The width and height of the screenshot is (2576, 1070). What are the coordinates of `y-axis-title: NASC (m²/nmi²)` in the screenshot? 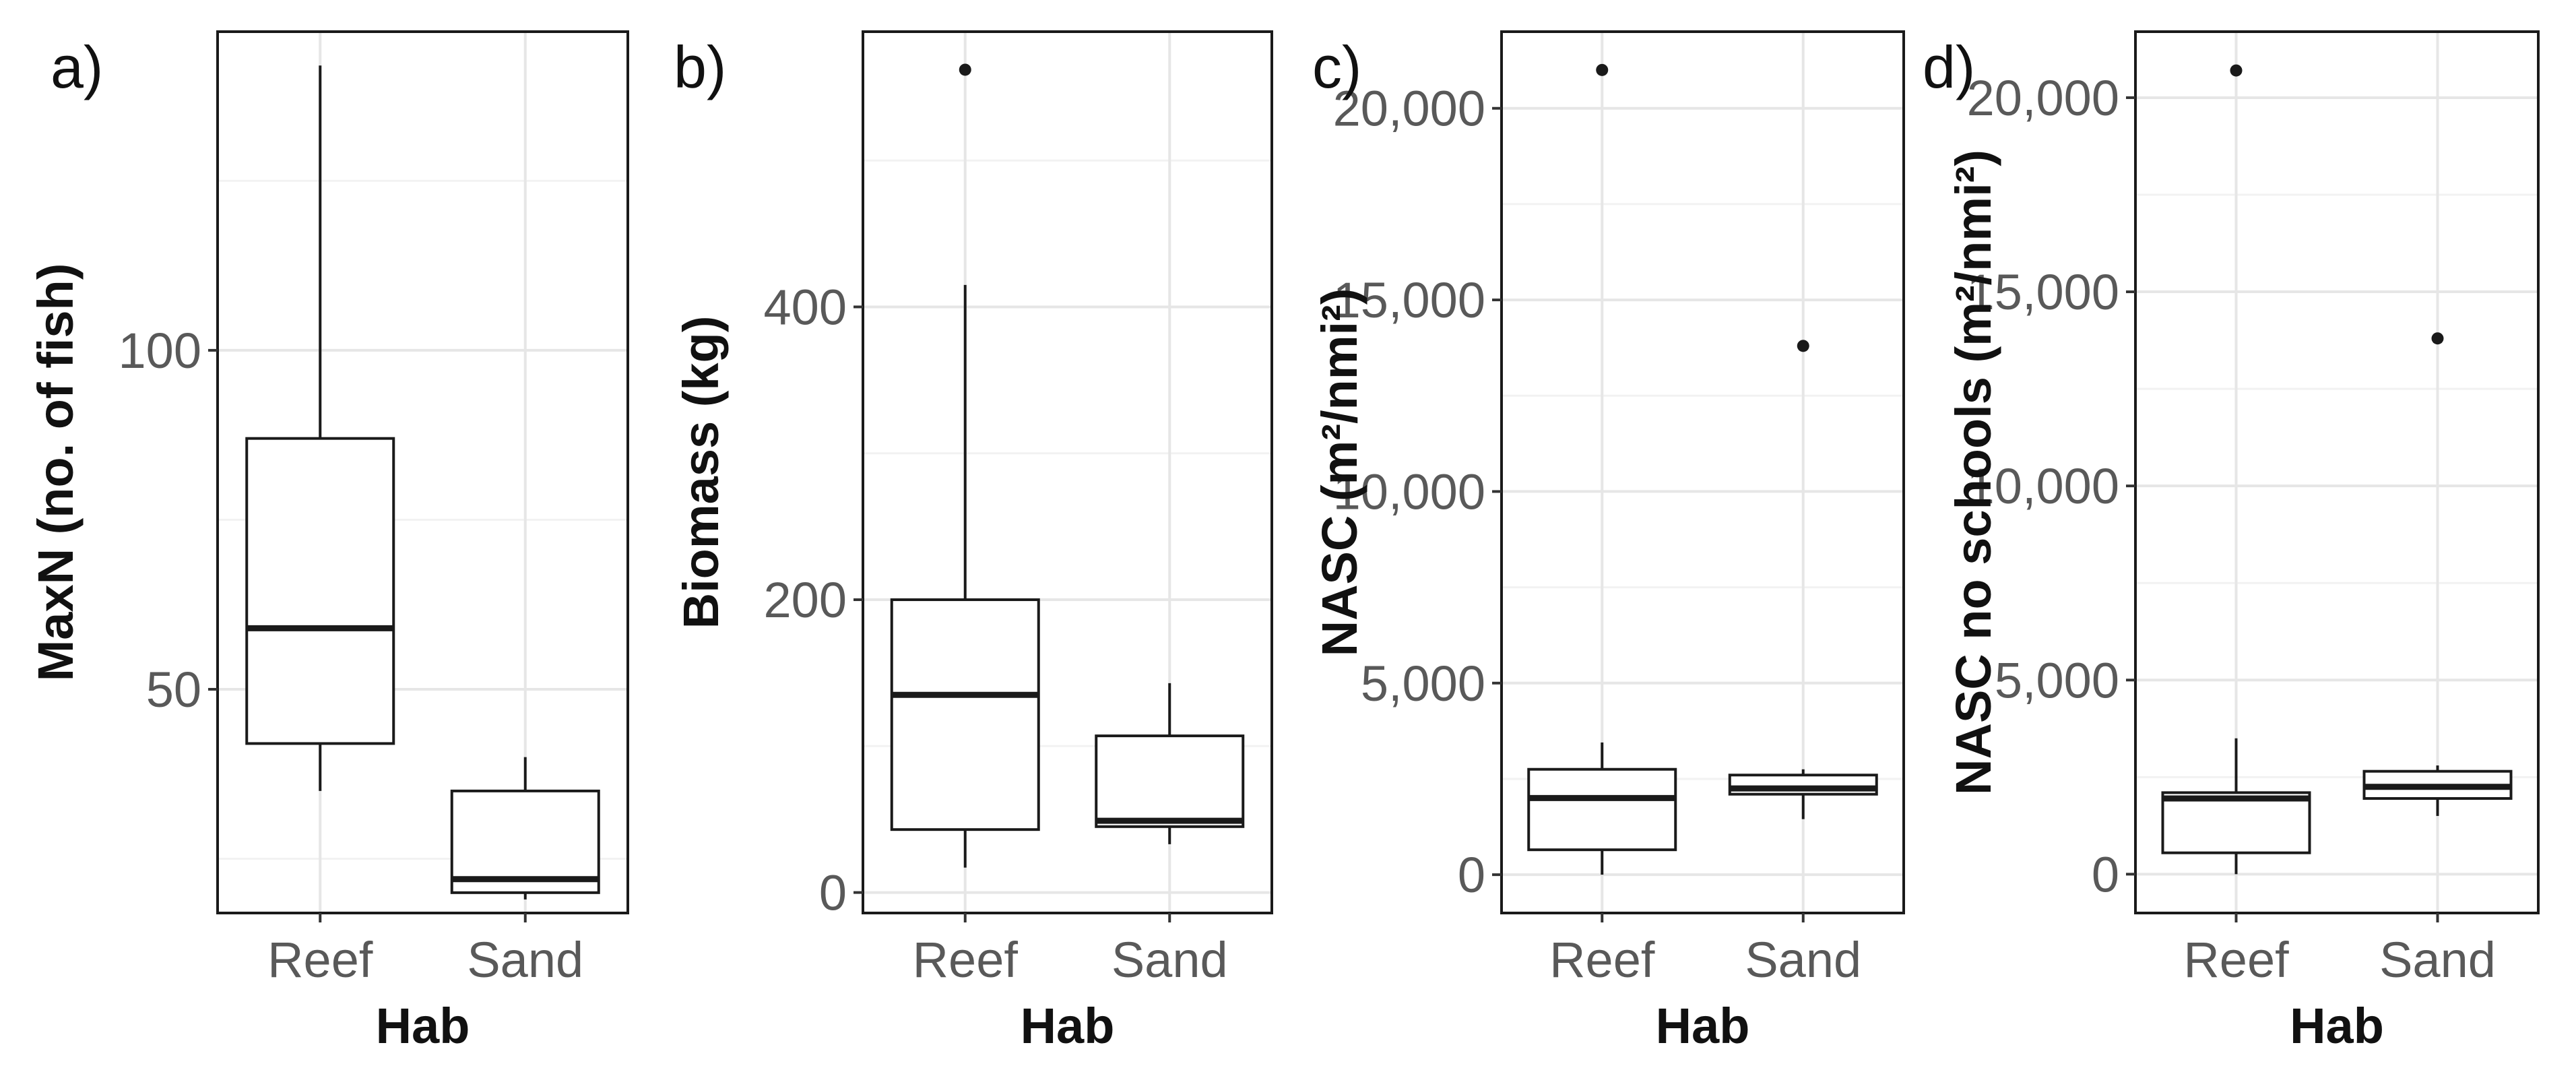 It's located at (1340, 472).